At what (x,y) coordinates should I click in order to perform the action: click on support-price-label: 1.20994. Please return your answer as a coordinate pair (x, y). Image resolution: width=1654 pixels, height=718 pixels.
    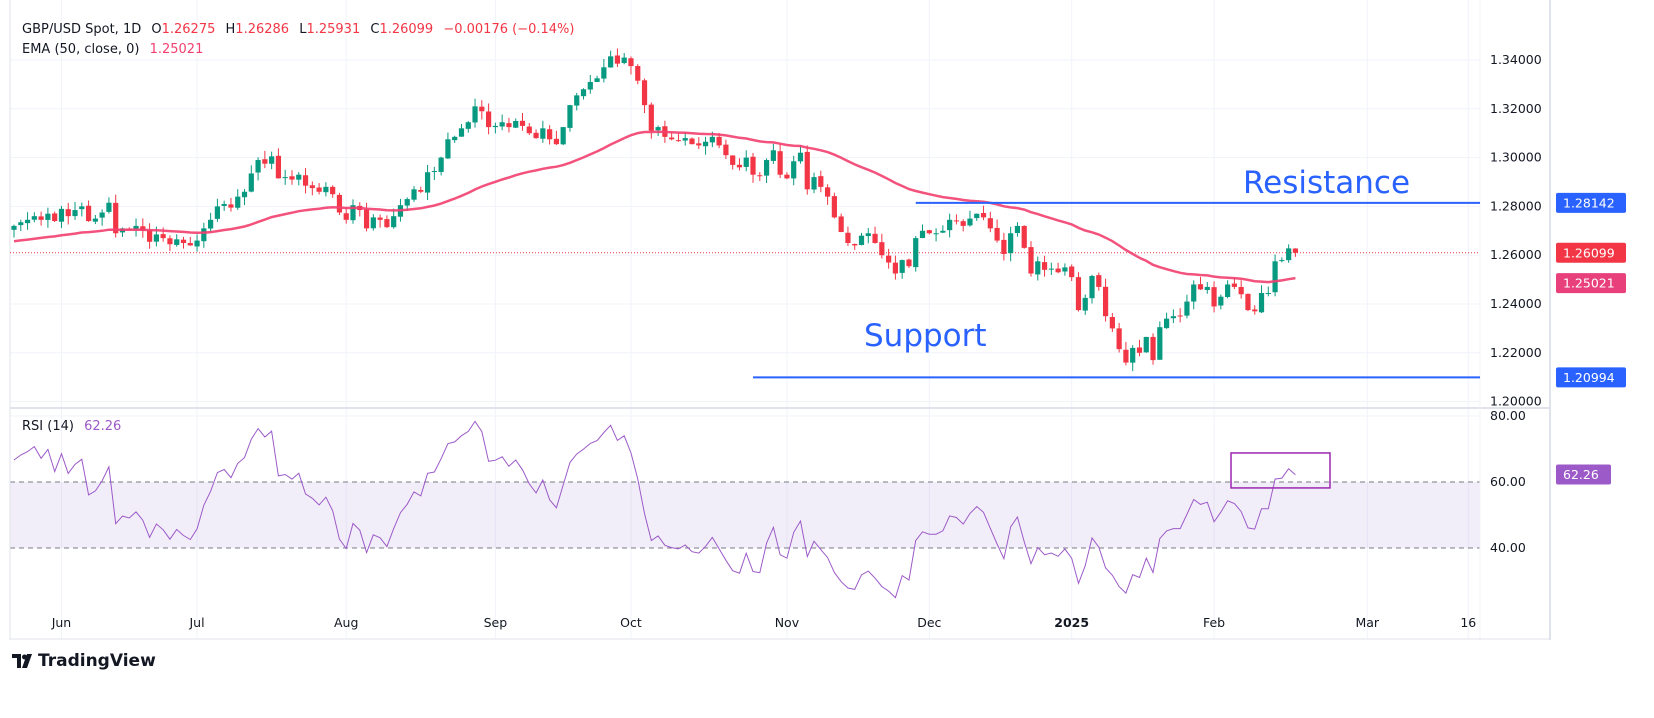
    Looking at the image, I should click on (1589, 377).